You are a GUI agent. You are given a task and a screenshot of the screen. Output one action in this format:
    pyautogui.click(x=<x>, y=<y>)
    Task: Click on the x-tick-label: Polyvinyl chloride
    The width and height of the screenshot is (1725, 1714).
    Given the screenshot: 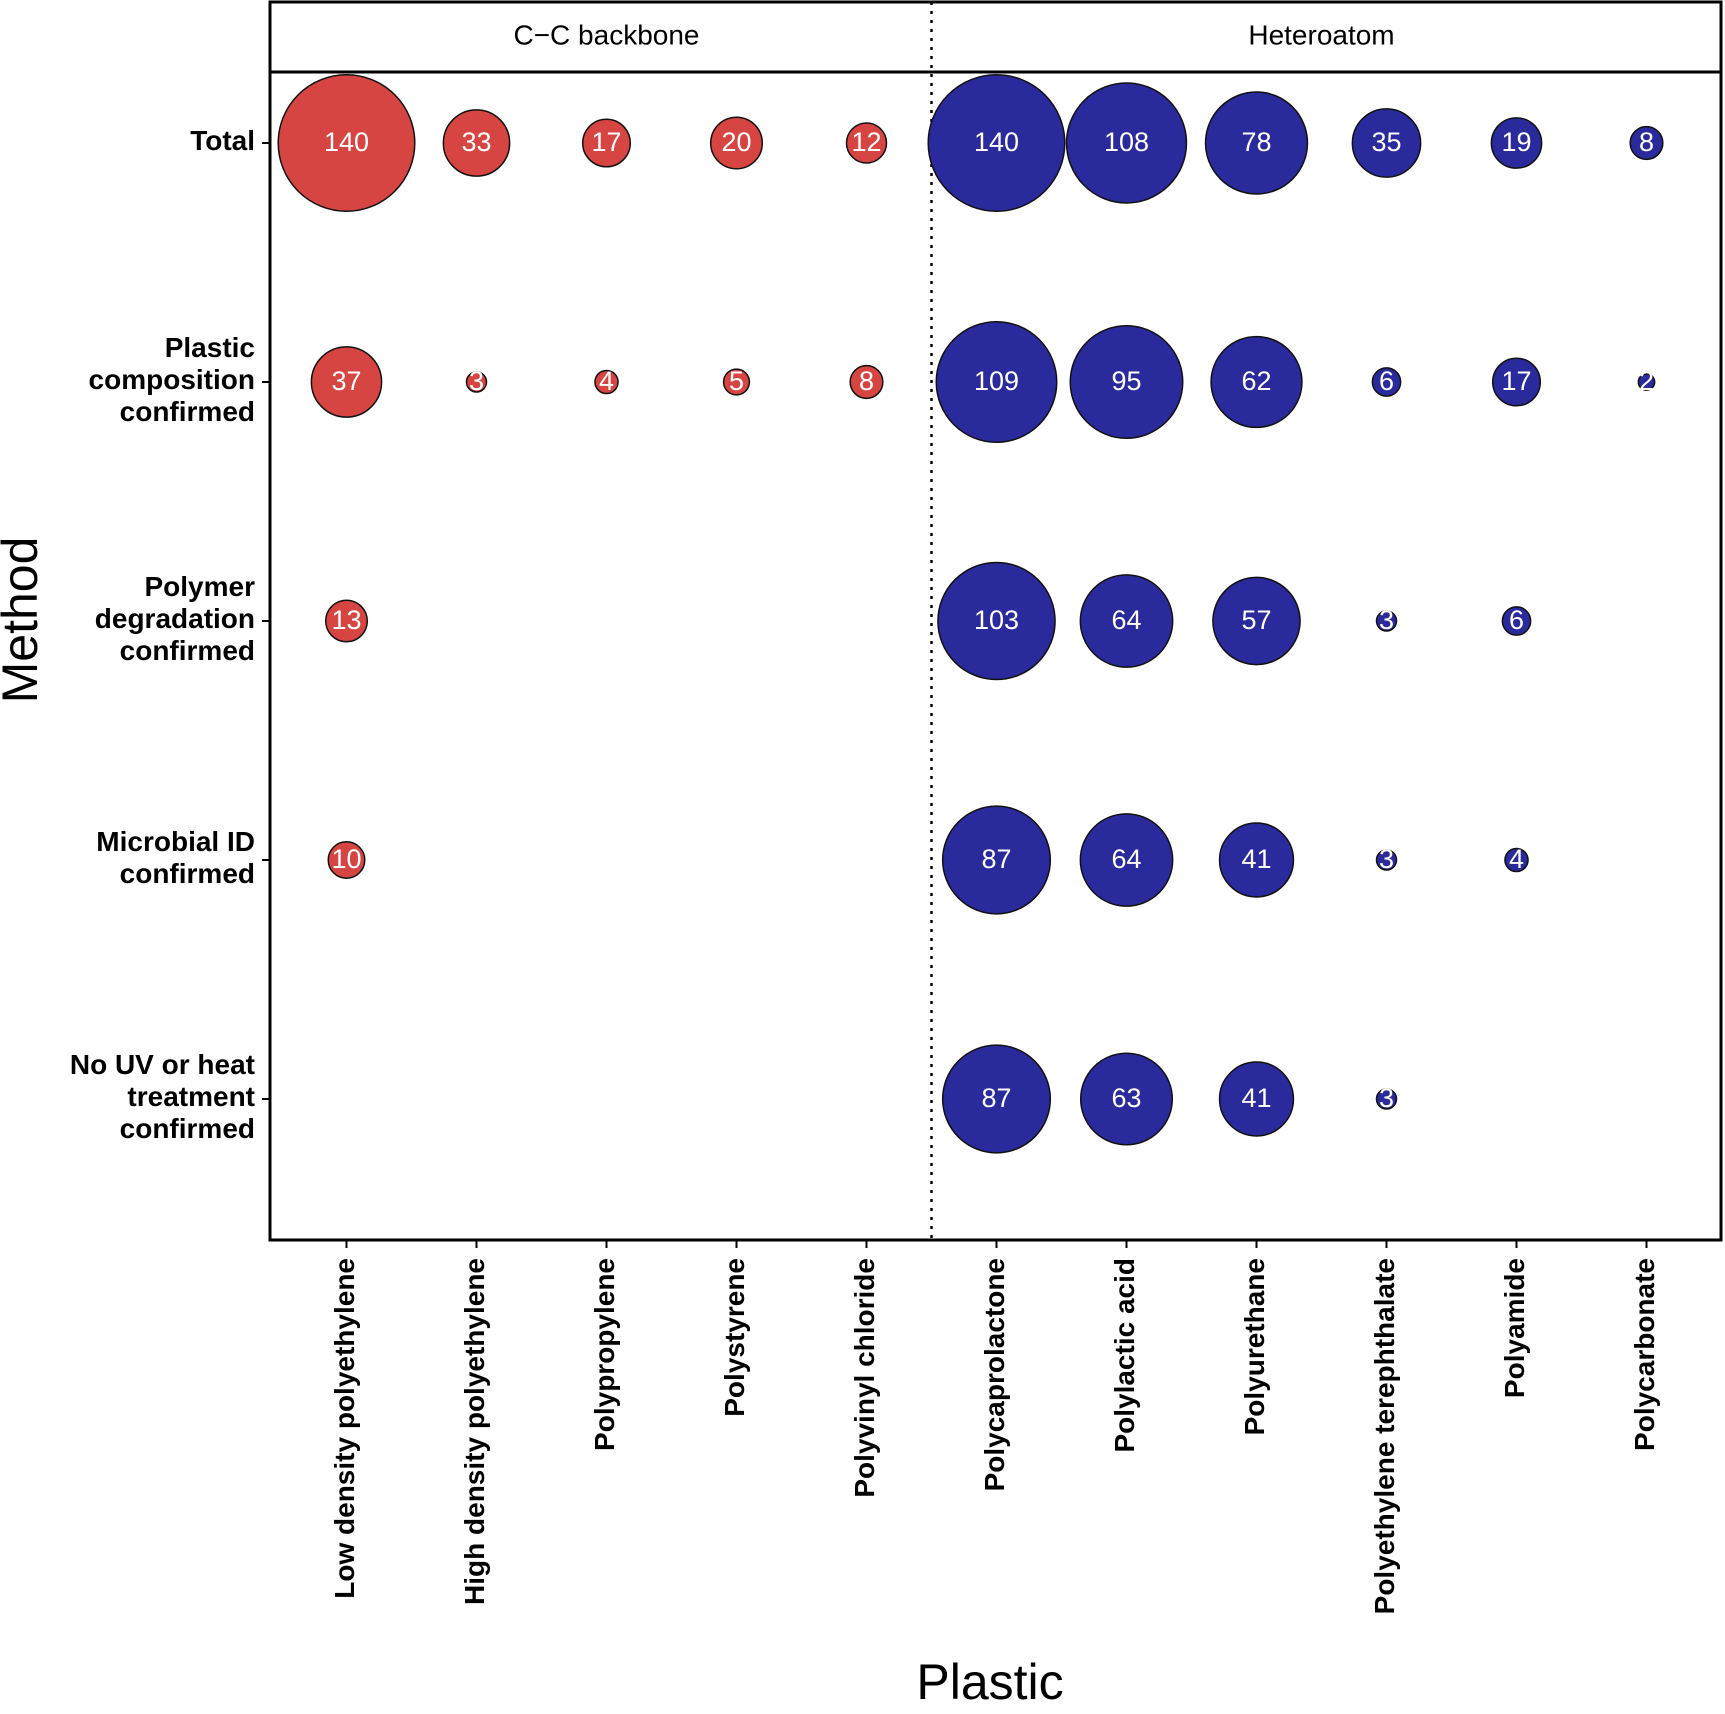 What is the action you would take?
    pyautogui.click(x=864, y=1378)
    